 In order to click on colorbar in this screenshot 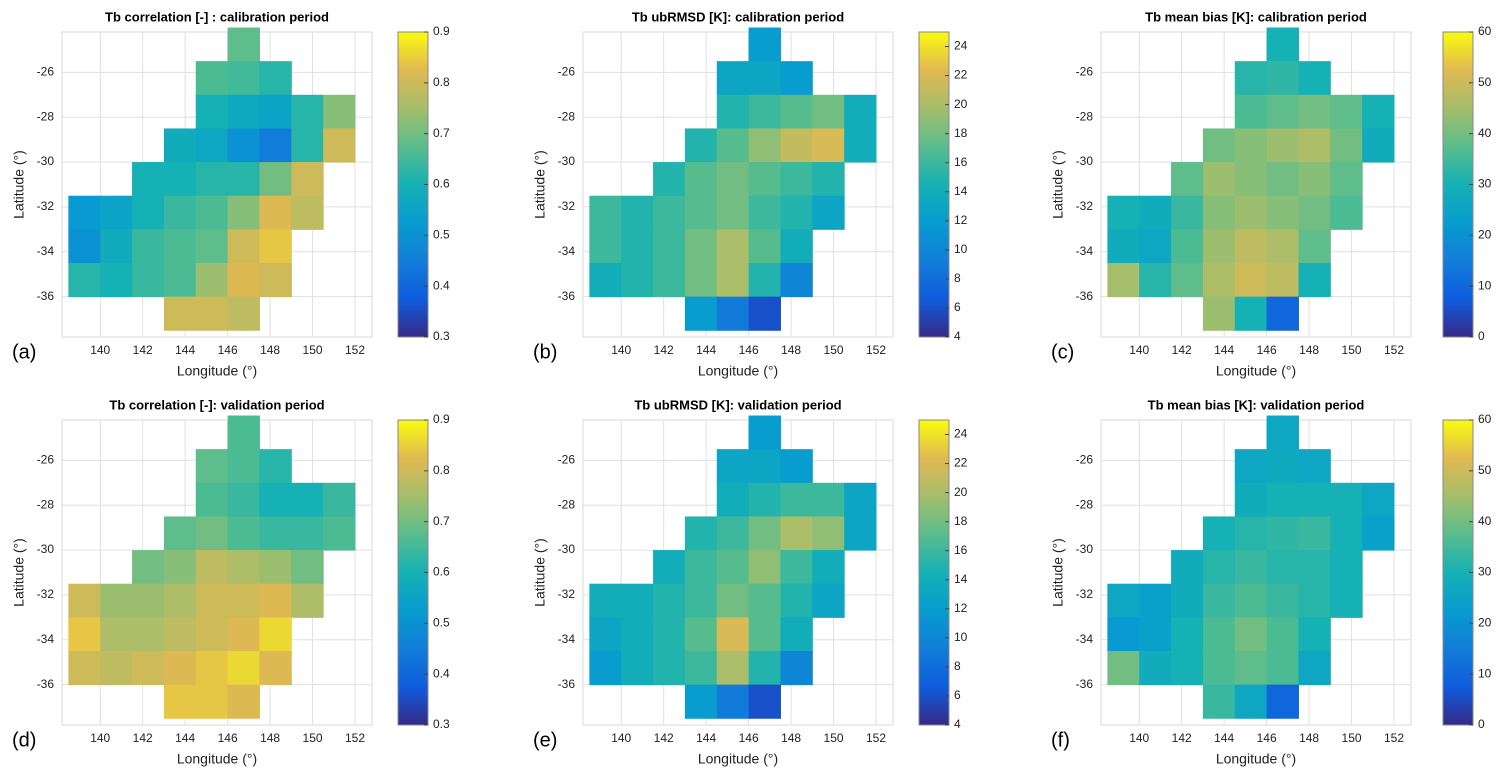, I will do `click(413, 572)`.